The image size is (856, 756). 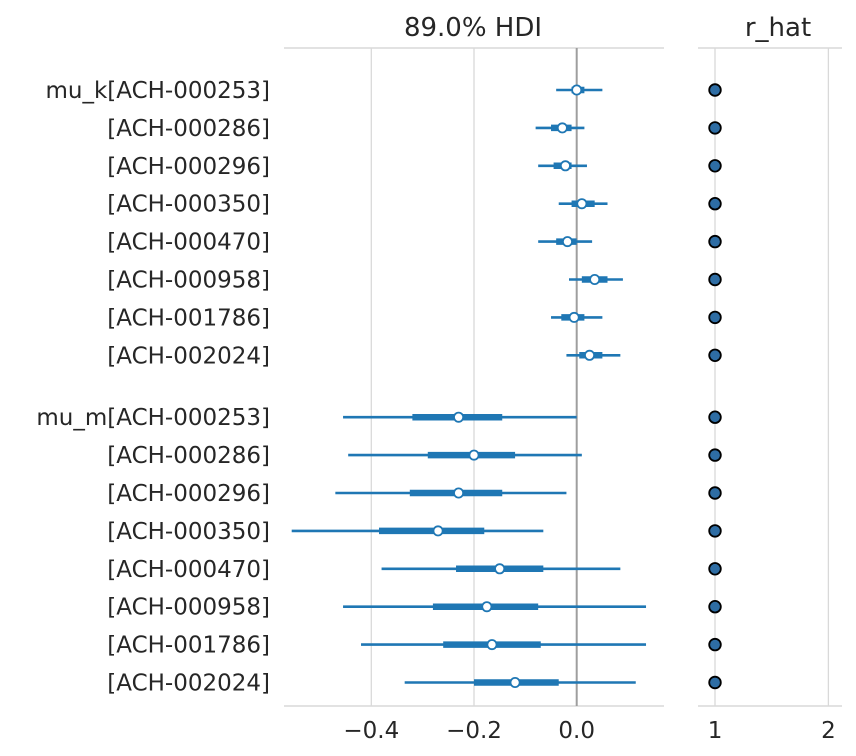 What do you see at coordinates (828, 731) in the screenshot?
I see `rhat-x-tick-label: 2` at bounding box center [828, 731].